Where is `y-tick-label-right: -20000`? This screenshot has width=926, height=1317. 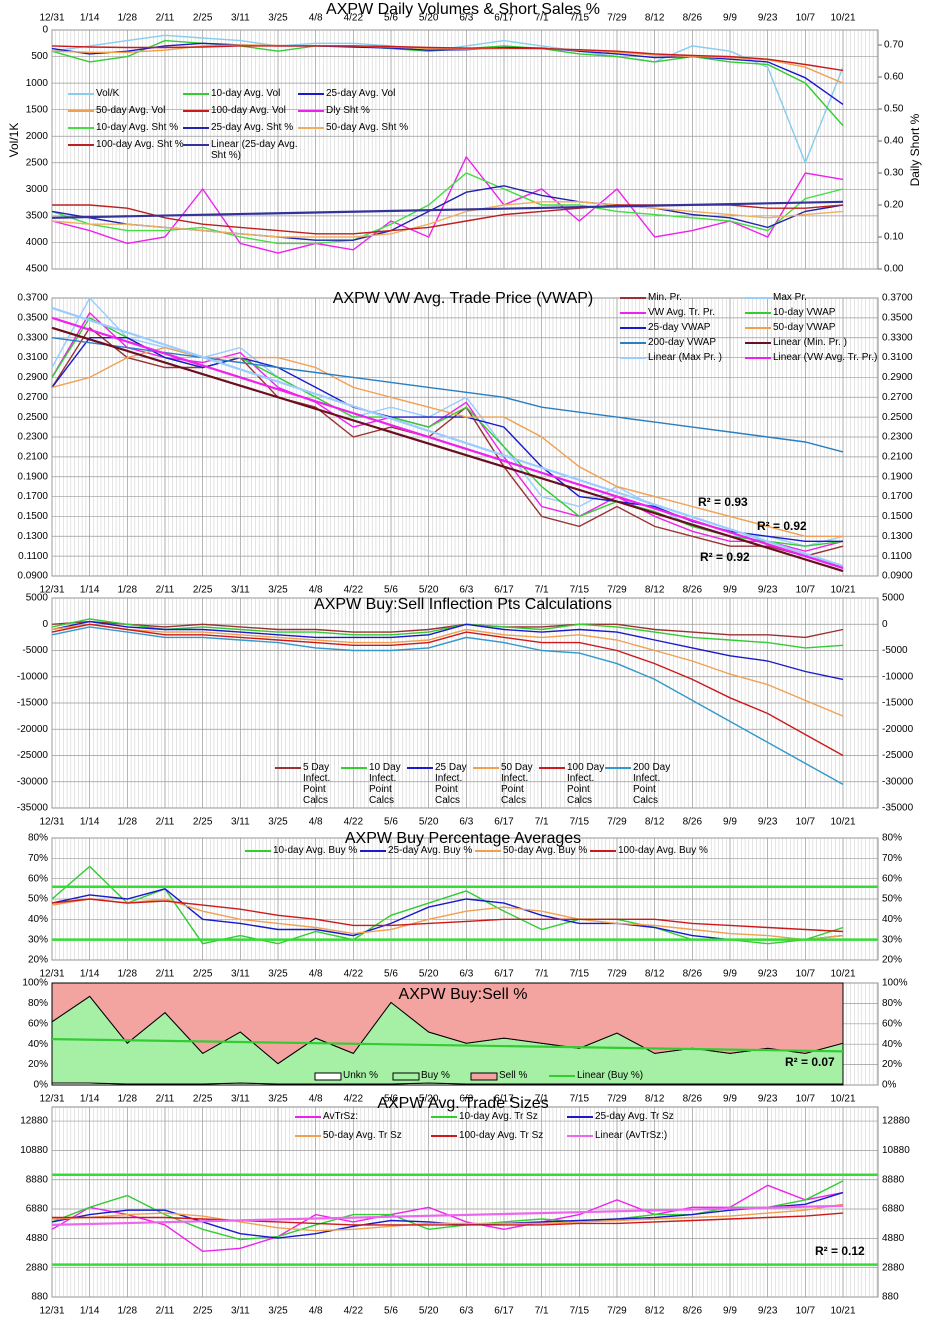
y-tick-label-right: -20000 is located at coordinates (898, 729).